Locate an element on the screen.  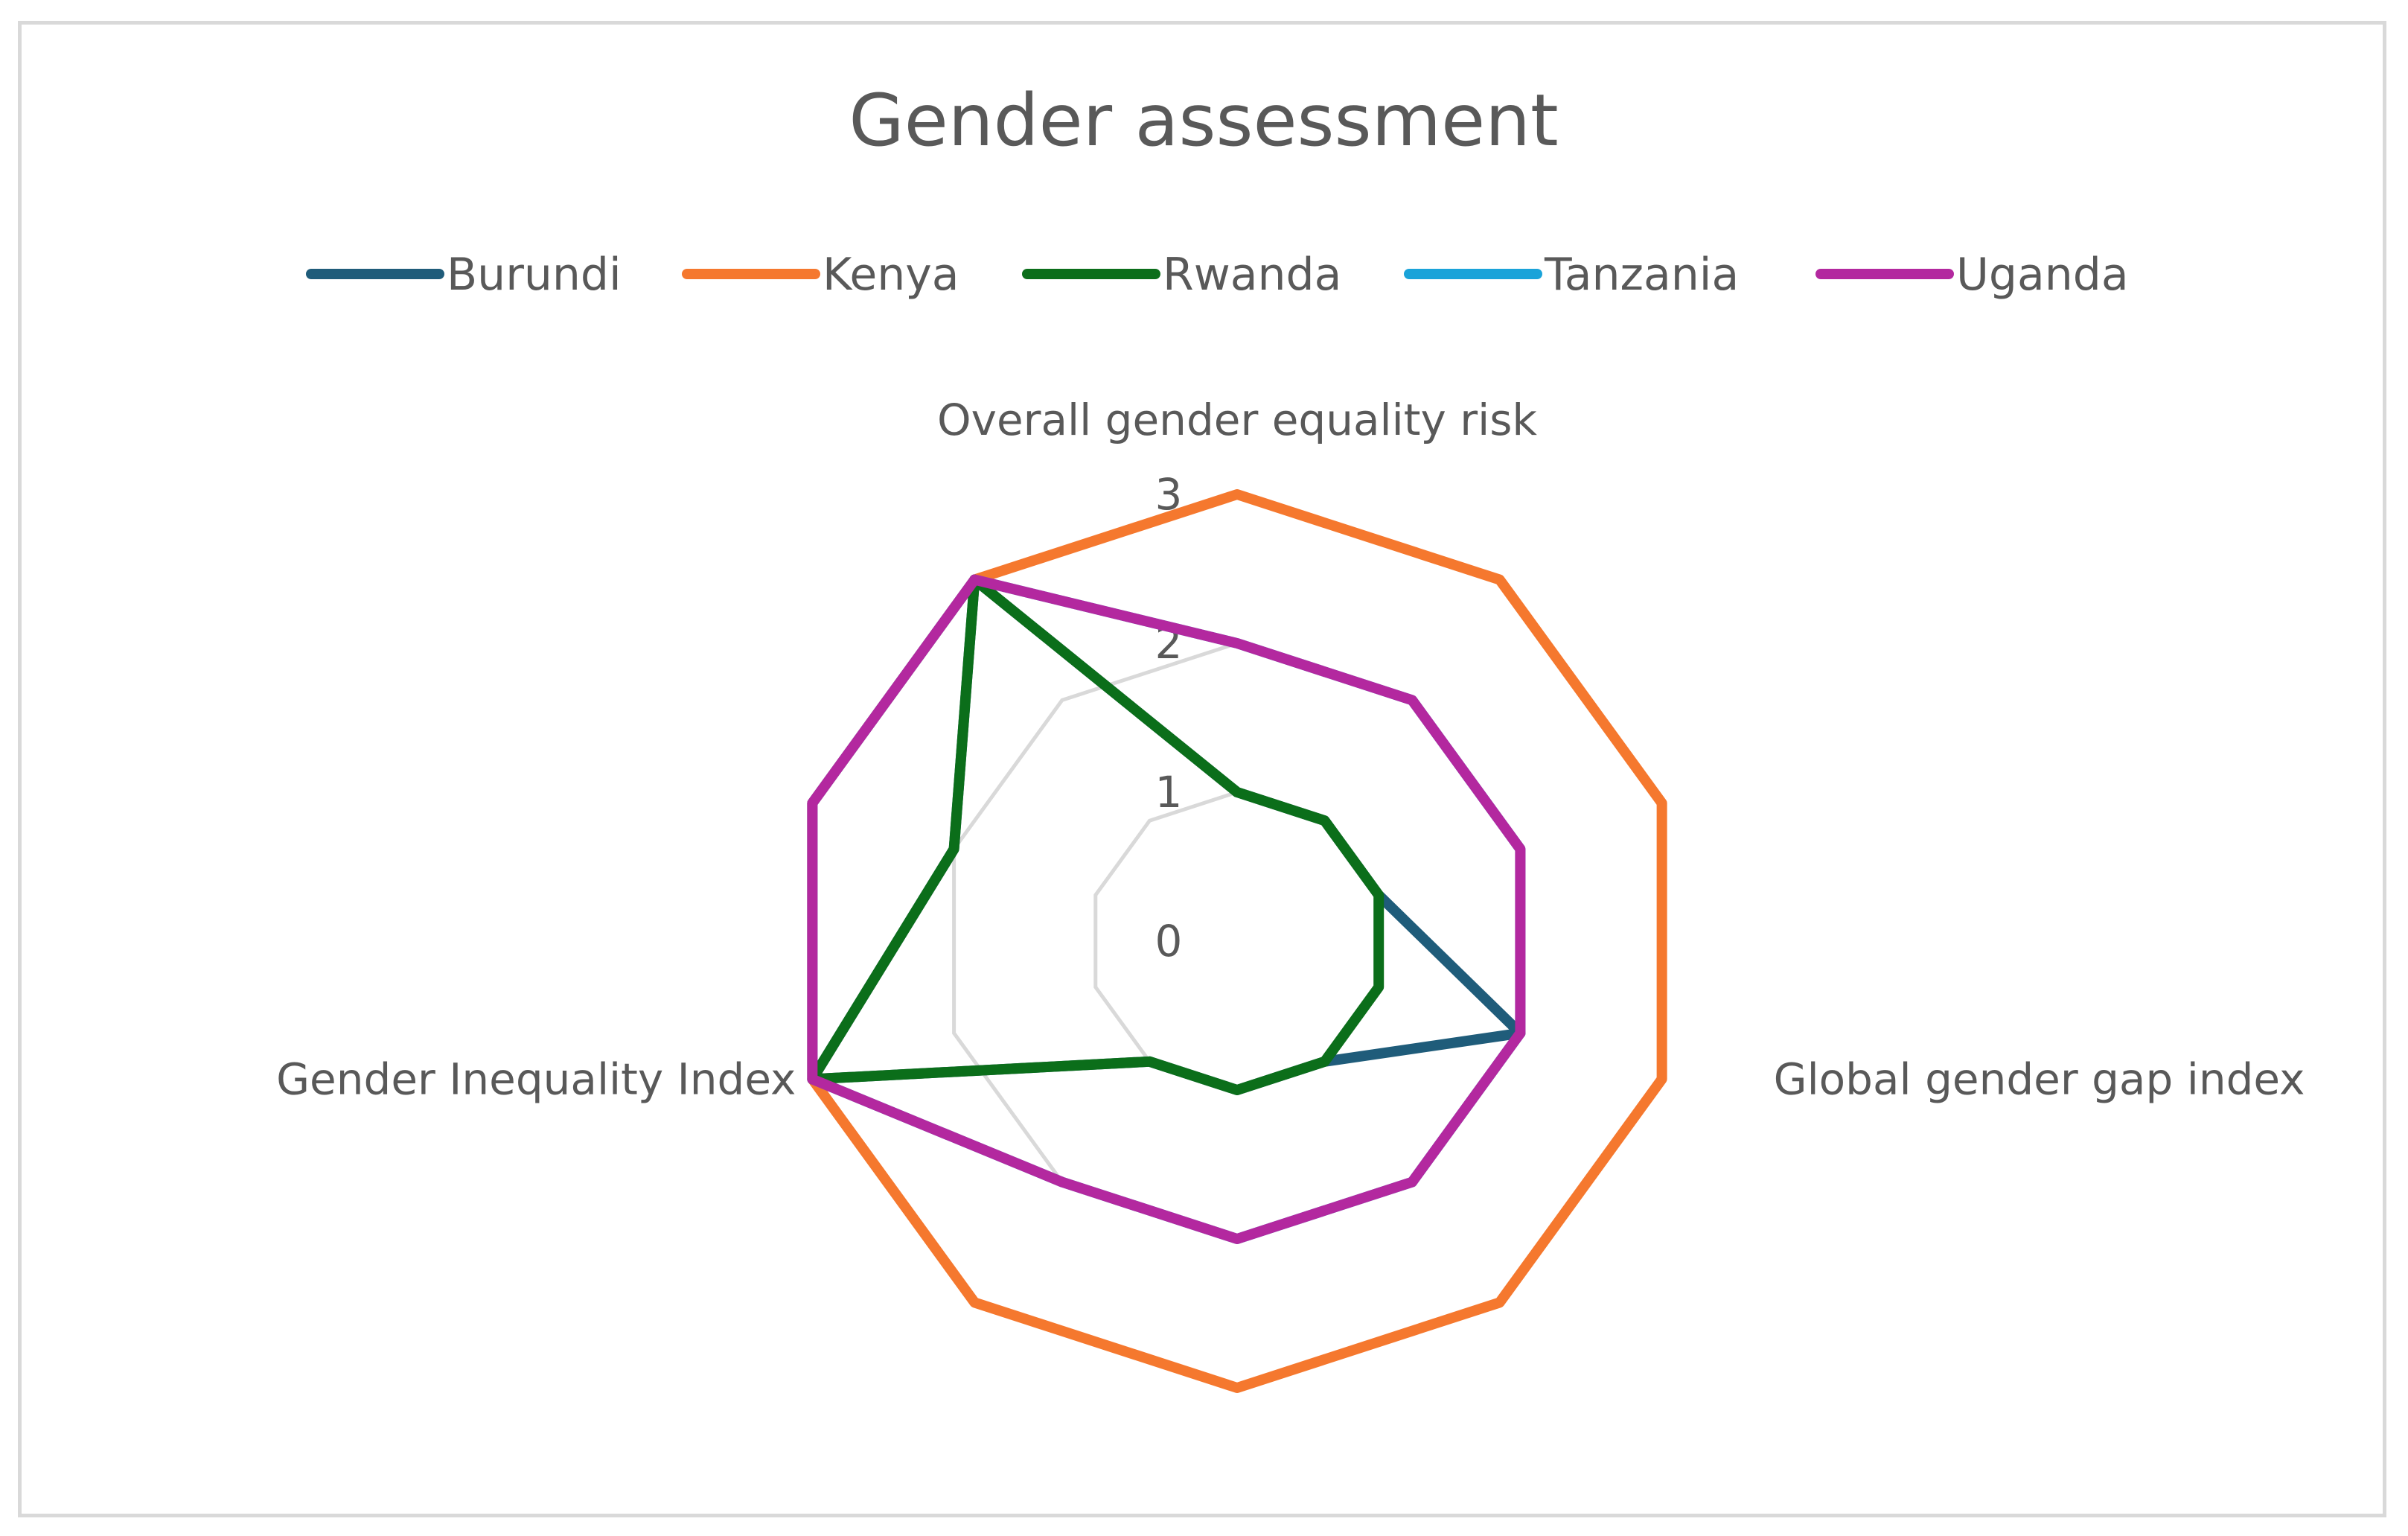
tick-label-1: 1 is located at coordinates (1169, 792).